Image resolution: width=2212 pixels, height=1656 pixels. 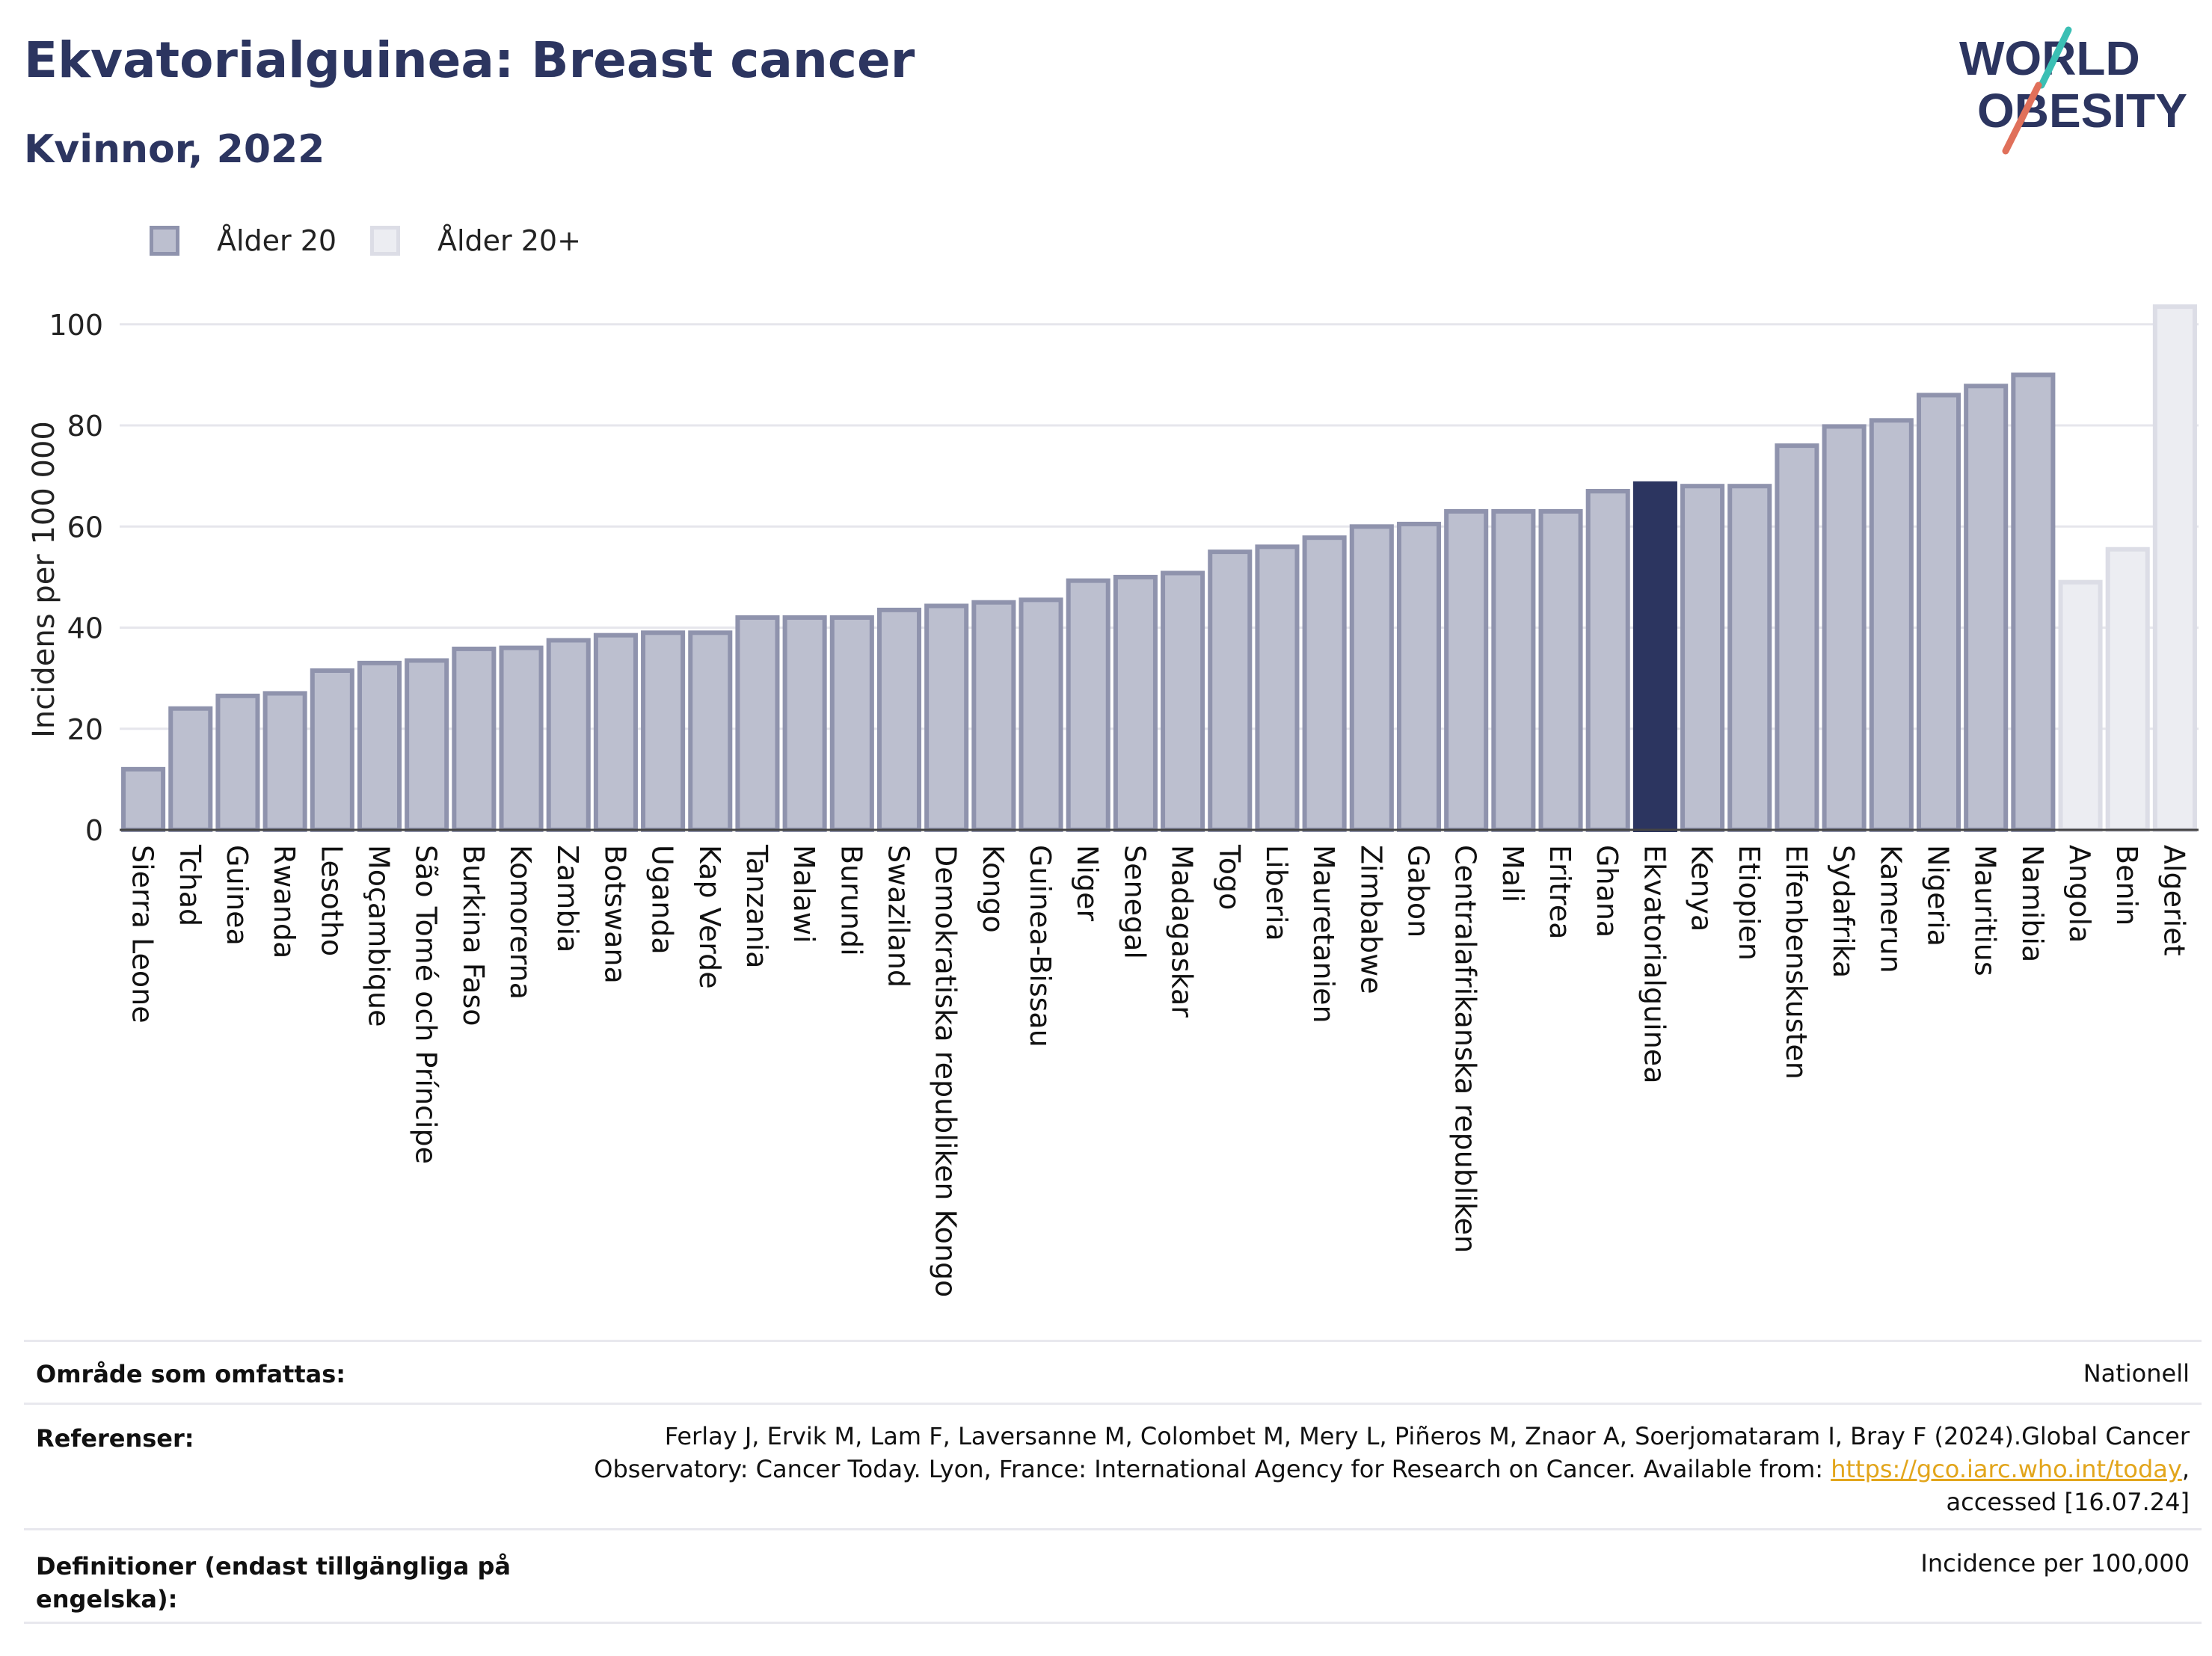 What do you see at coordinates (273, 1566) in the screenshot?
I see `definitions-label-line-1: Definitioner (endast tillgängliga på` at bounding box center [273, 1566].